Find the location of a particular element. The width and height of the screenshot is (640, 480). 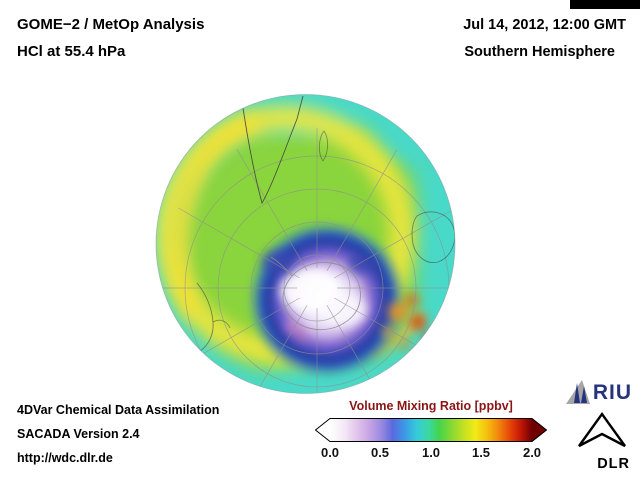

dlr-logo: DLR is located at coordinates (599, 441).